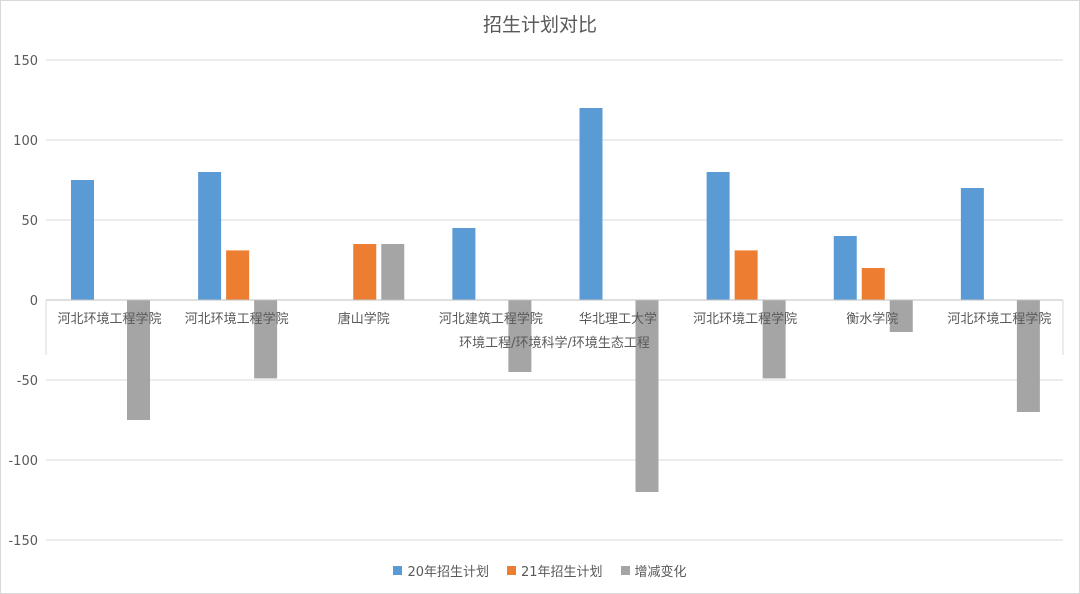 Image resolution: width=1080 pixels, height=594 pixels. What do you see at coordinates (25, 141) in the screenshot?
I see `y-tick-label: 100` at bounding box center [25, 141].